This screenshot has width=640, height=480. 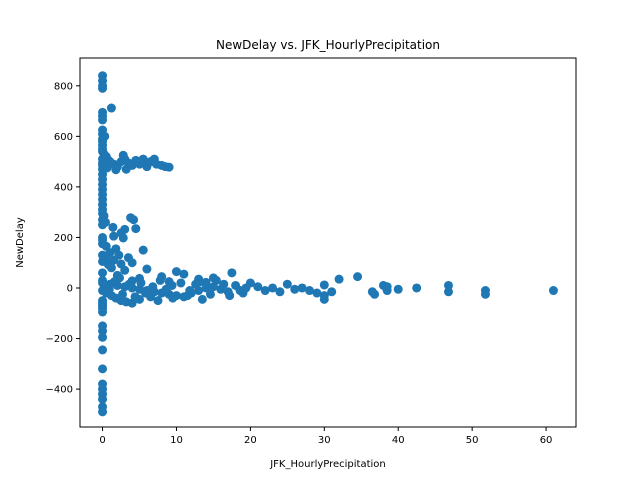 What do you see at coordinates (63, 86) in the screenshot?
I see `y-tick-label: 800` at bounding box center [63, 86].